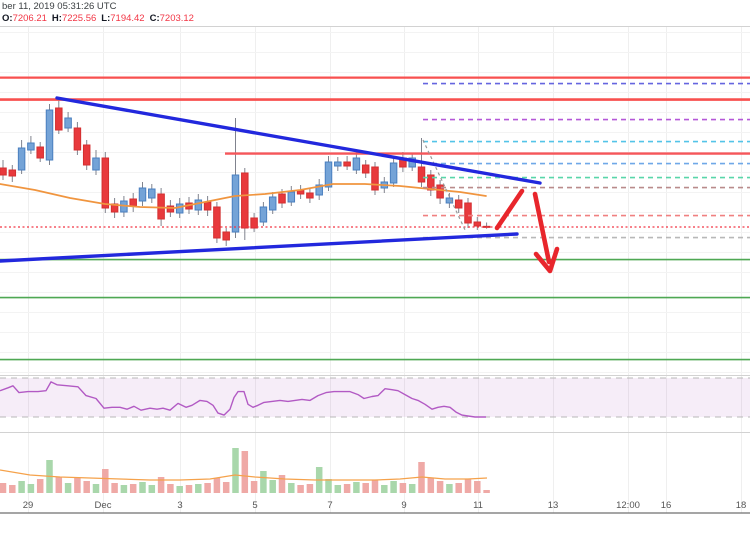 The height and width of the screenshot is (536, 750). I want to click on x-axis-label: 7, so click(329, 505).